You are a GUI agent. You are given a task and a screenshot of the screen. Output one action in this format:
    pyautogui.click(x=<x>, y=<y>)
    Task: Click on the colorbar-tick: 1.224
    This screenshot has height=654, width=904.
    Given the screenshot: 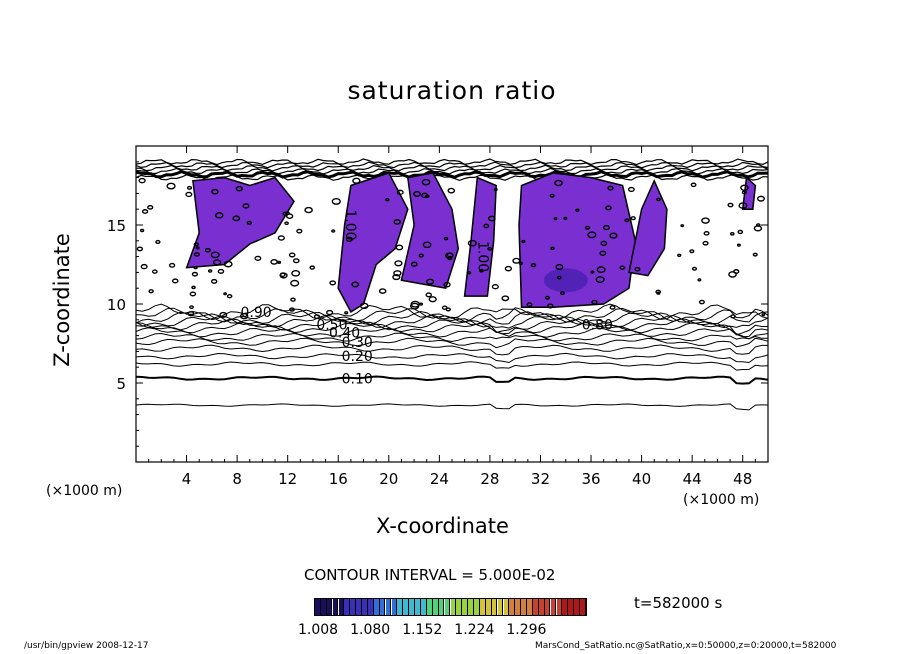 What is the action you would take?
    pyautogui.click(x=474, y=630)
    